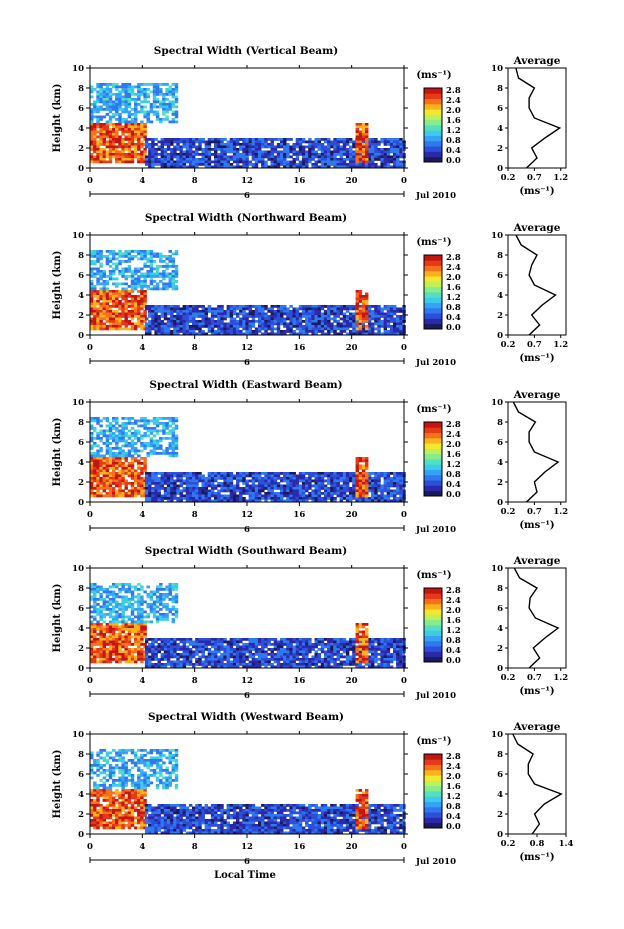 The width and height of the screenshot is (624, 929). I want to click on average-profile-line, so click(536, 452).